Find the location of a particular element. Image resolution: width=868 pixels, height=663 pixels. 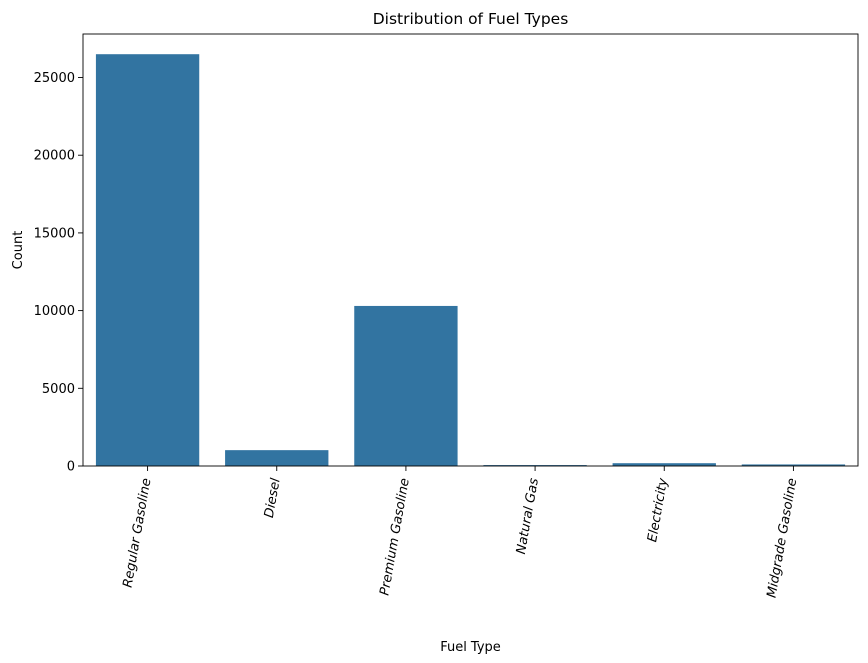

y-tick-label: 15000 is located at coordinates (54, 233).